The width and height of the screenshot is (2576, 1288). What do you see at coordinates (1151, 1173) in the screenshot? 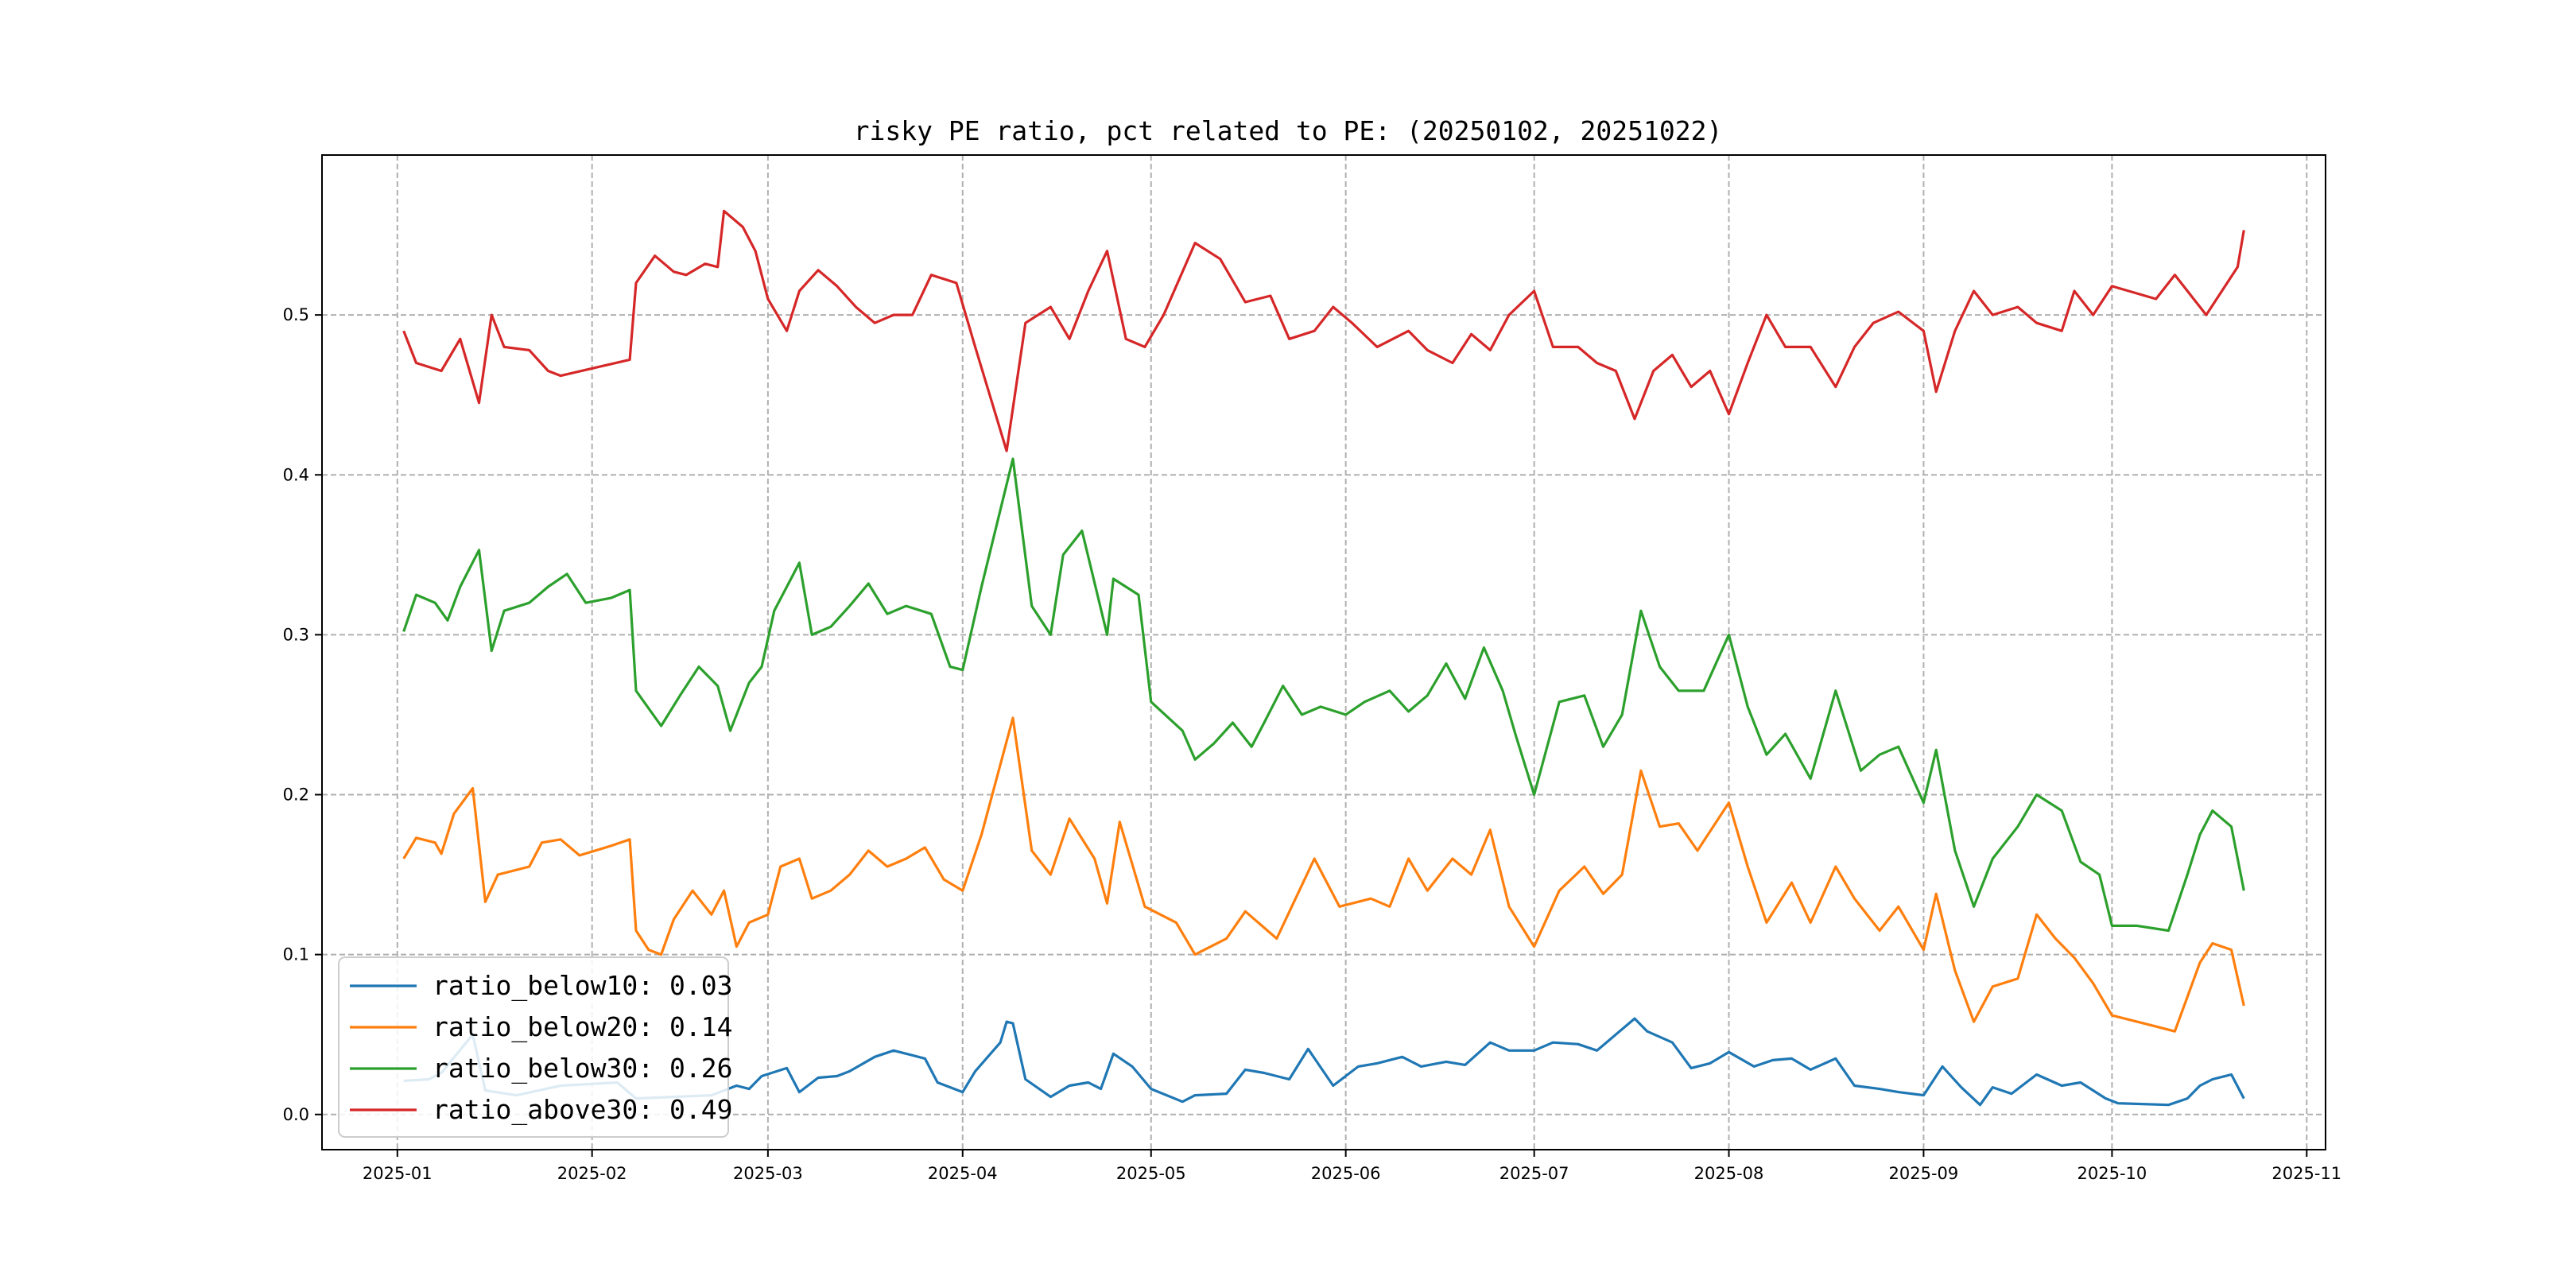
I see `x-tick-label: 2025-05` at bounding box center [1151, 1173].